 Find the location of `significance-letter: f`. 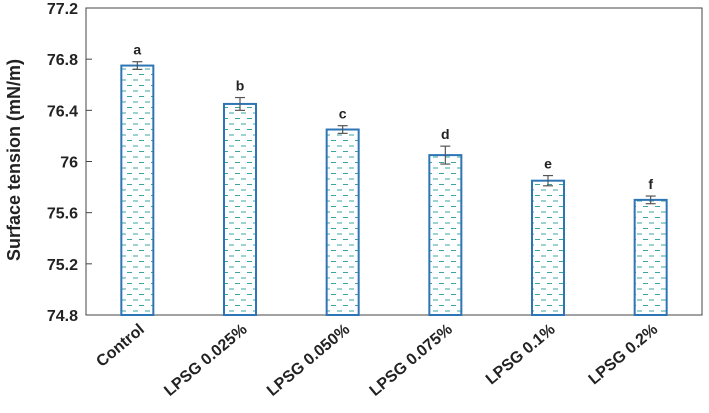

significance-letter: f is located at coordinates (650, 184).